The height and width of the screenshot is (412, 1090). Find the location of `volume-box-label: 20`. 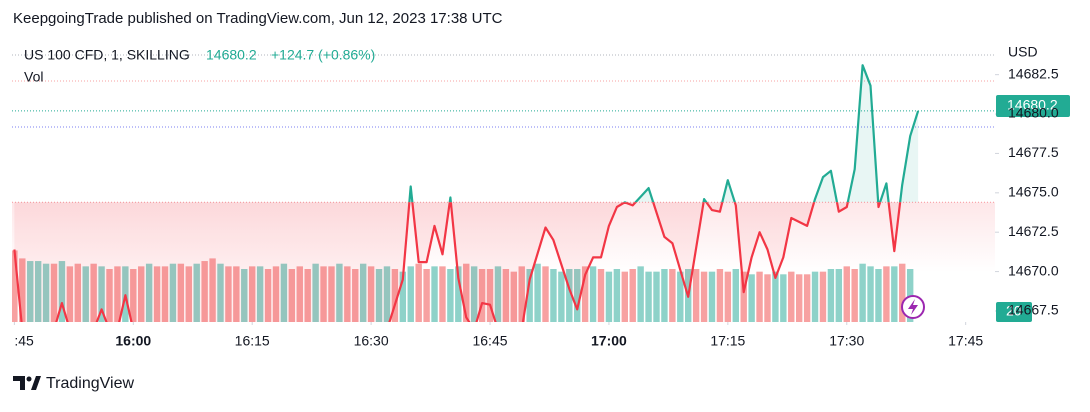

volume-box-label: 20 is located at coordinates (1014, 311).